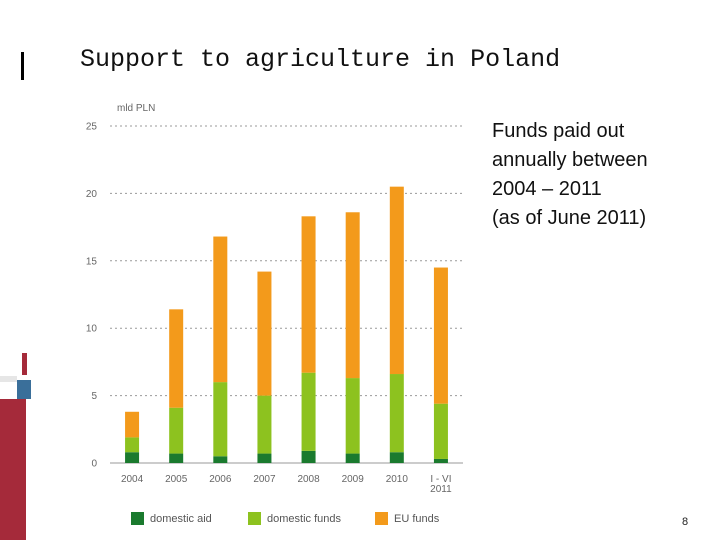 The height and width of the screenshot is (540, 720). What do you see at coordinates (417, 519) in the screenshot?
I see `legend-label: EU funds` at bounding box center [417, 519].